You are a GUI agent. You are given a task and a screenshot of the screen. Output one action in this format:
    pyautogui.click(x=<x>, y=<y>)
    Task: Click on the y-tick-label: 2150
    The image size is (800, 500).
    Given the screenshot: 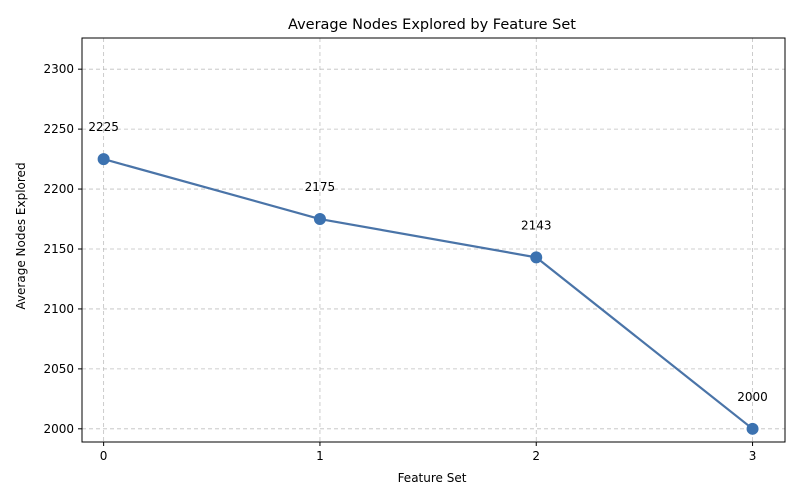 What is the action you would take?
    pyautogui.click(x=58, y=249)
    